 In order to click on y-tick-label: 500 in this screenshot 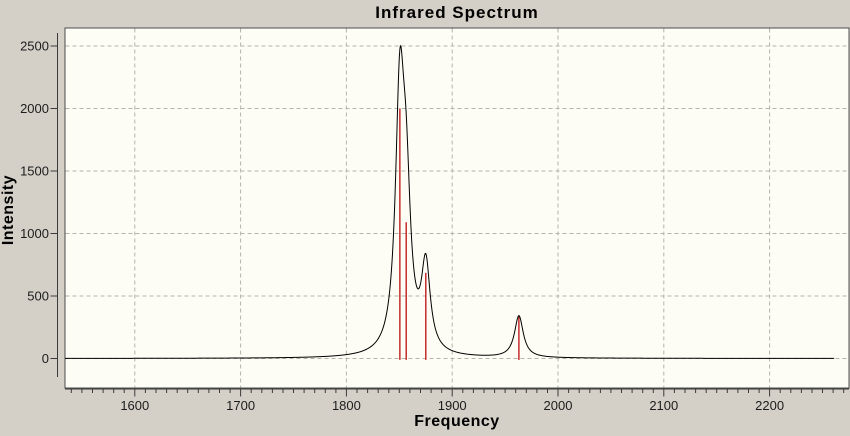, I will do `click(38, 296)`.